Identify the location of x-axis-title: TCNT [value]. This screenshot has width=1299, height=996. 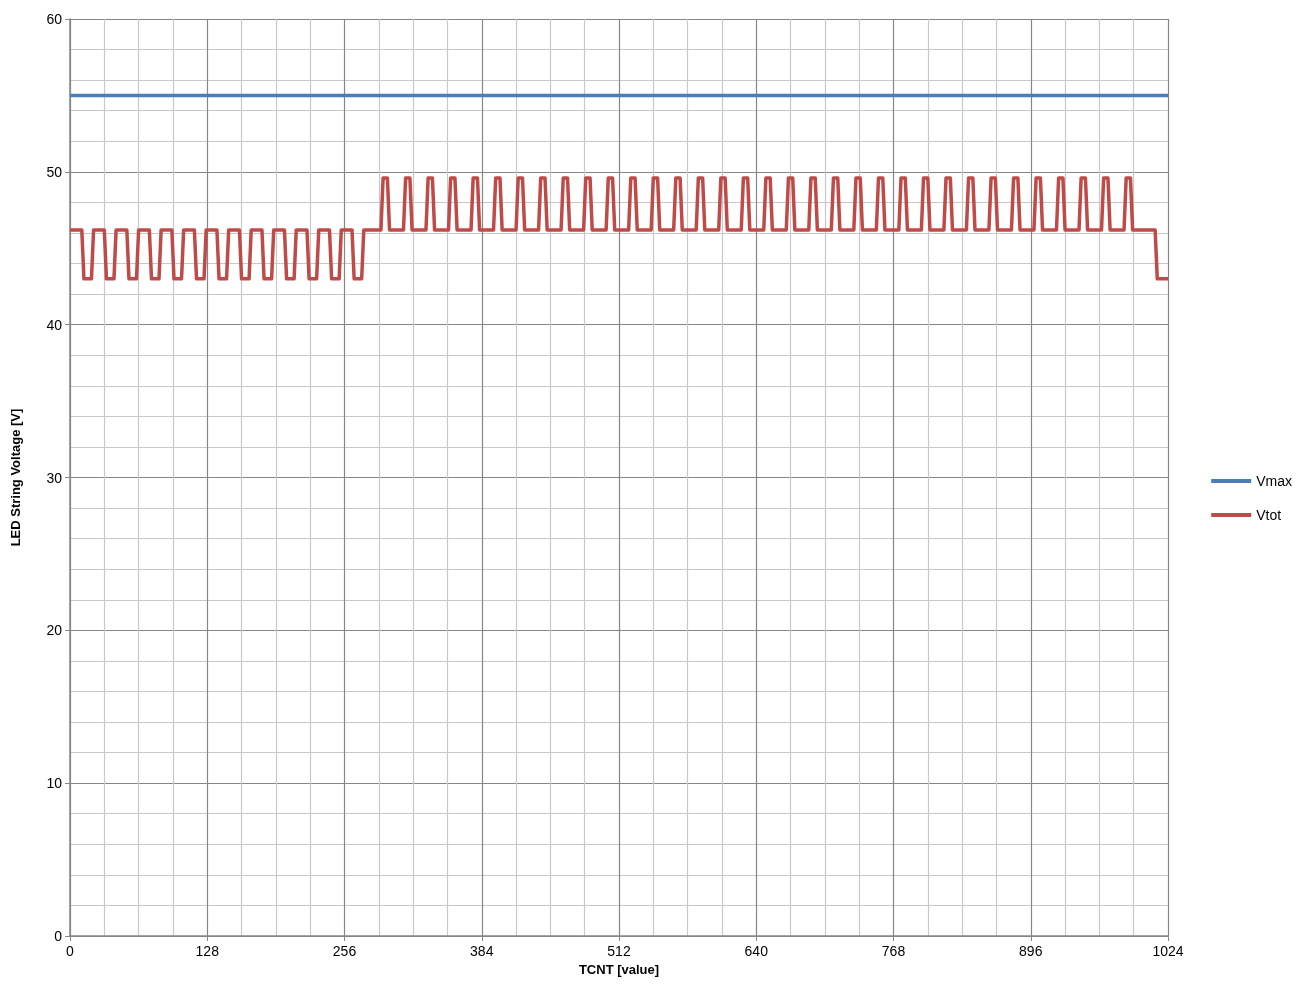
(619, 969).